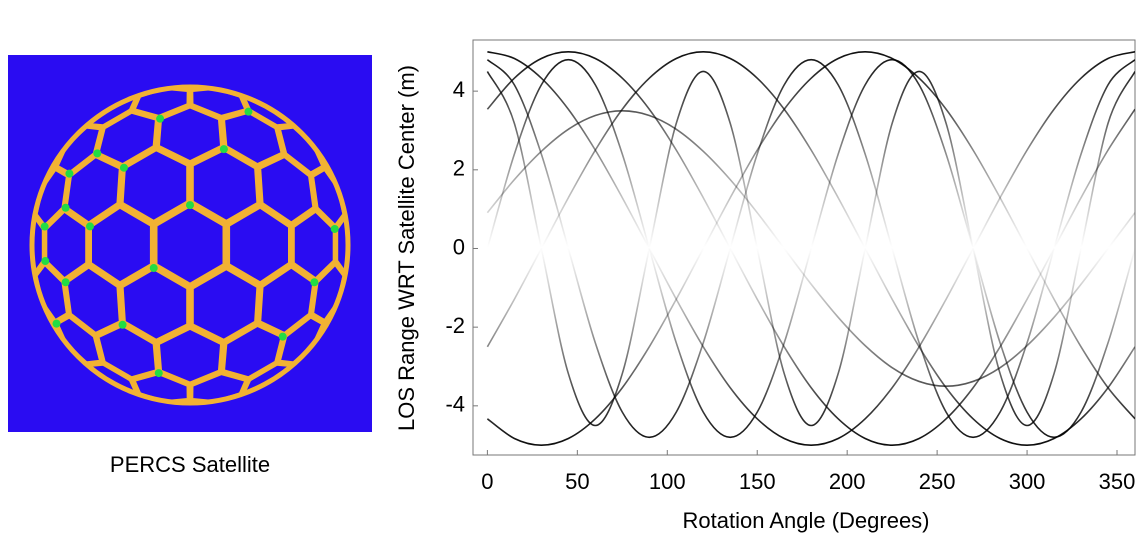  I want to click on image-caption: PERCS Satellite, so click(190, 464).